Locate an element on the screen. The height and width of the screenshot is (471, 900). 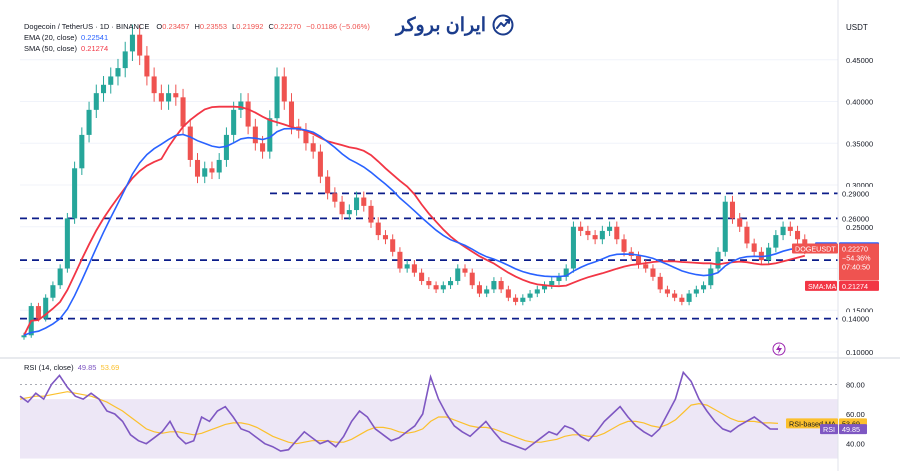
price-tick-label: 0.10000 is located at coordinates (859, 352).